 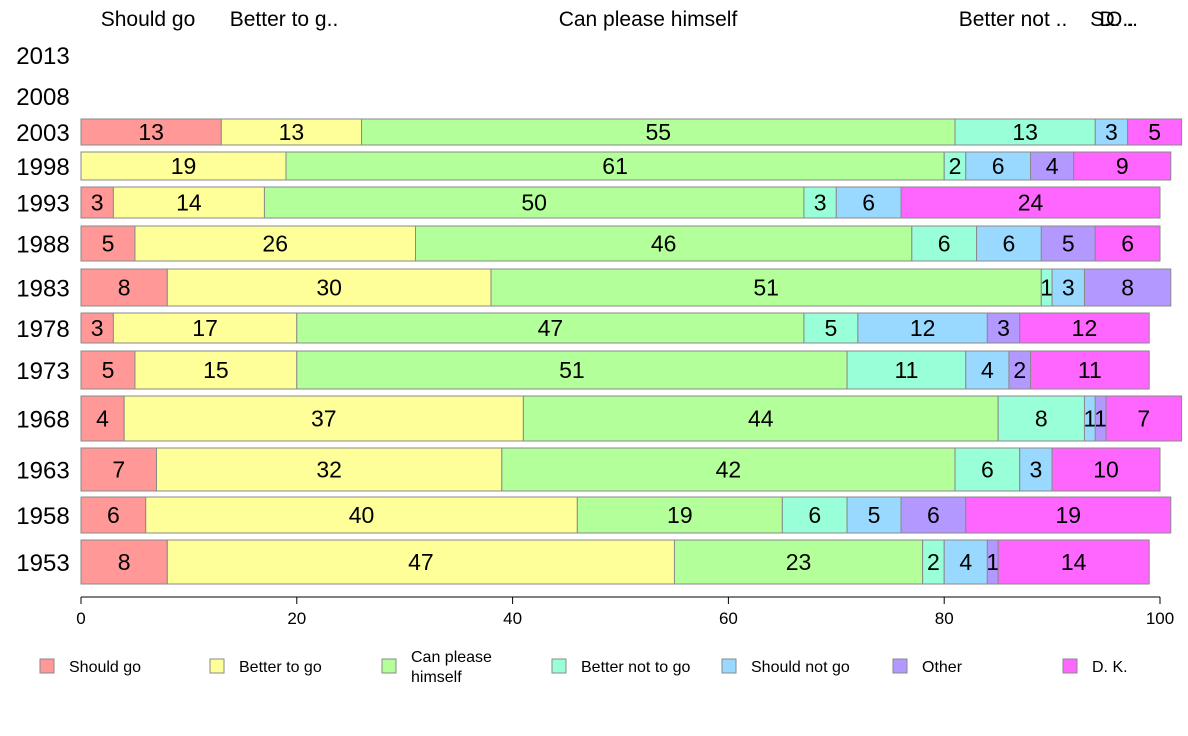 What do you see at coordinates (1122, 166) in the screenshot?
I see `bar-value-label: 9` at bounding box center [1122, 166].